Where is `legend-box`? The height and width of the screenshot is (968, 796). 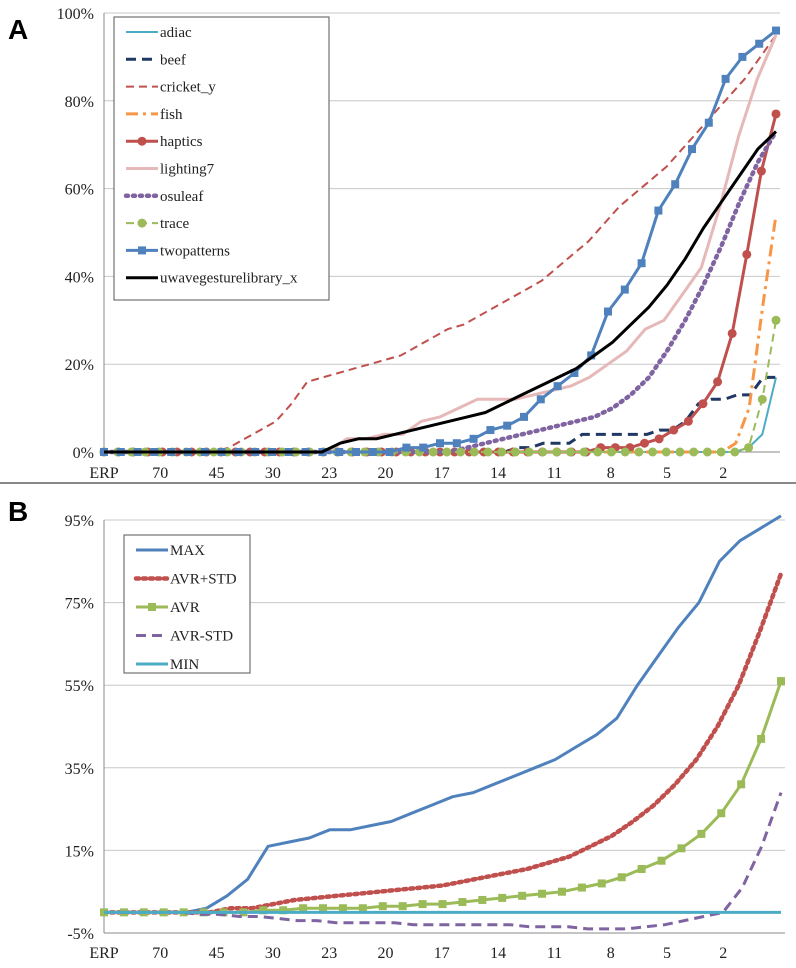
legend-box is located at coordinates (221, 158).